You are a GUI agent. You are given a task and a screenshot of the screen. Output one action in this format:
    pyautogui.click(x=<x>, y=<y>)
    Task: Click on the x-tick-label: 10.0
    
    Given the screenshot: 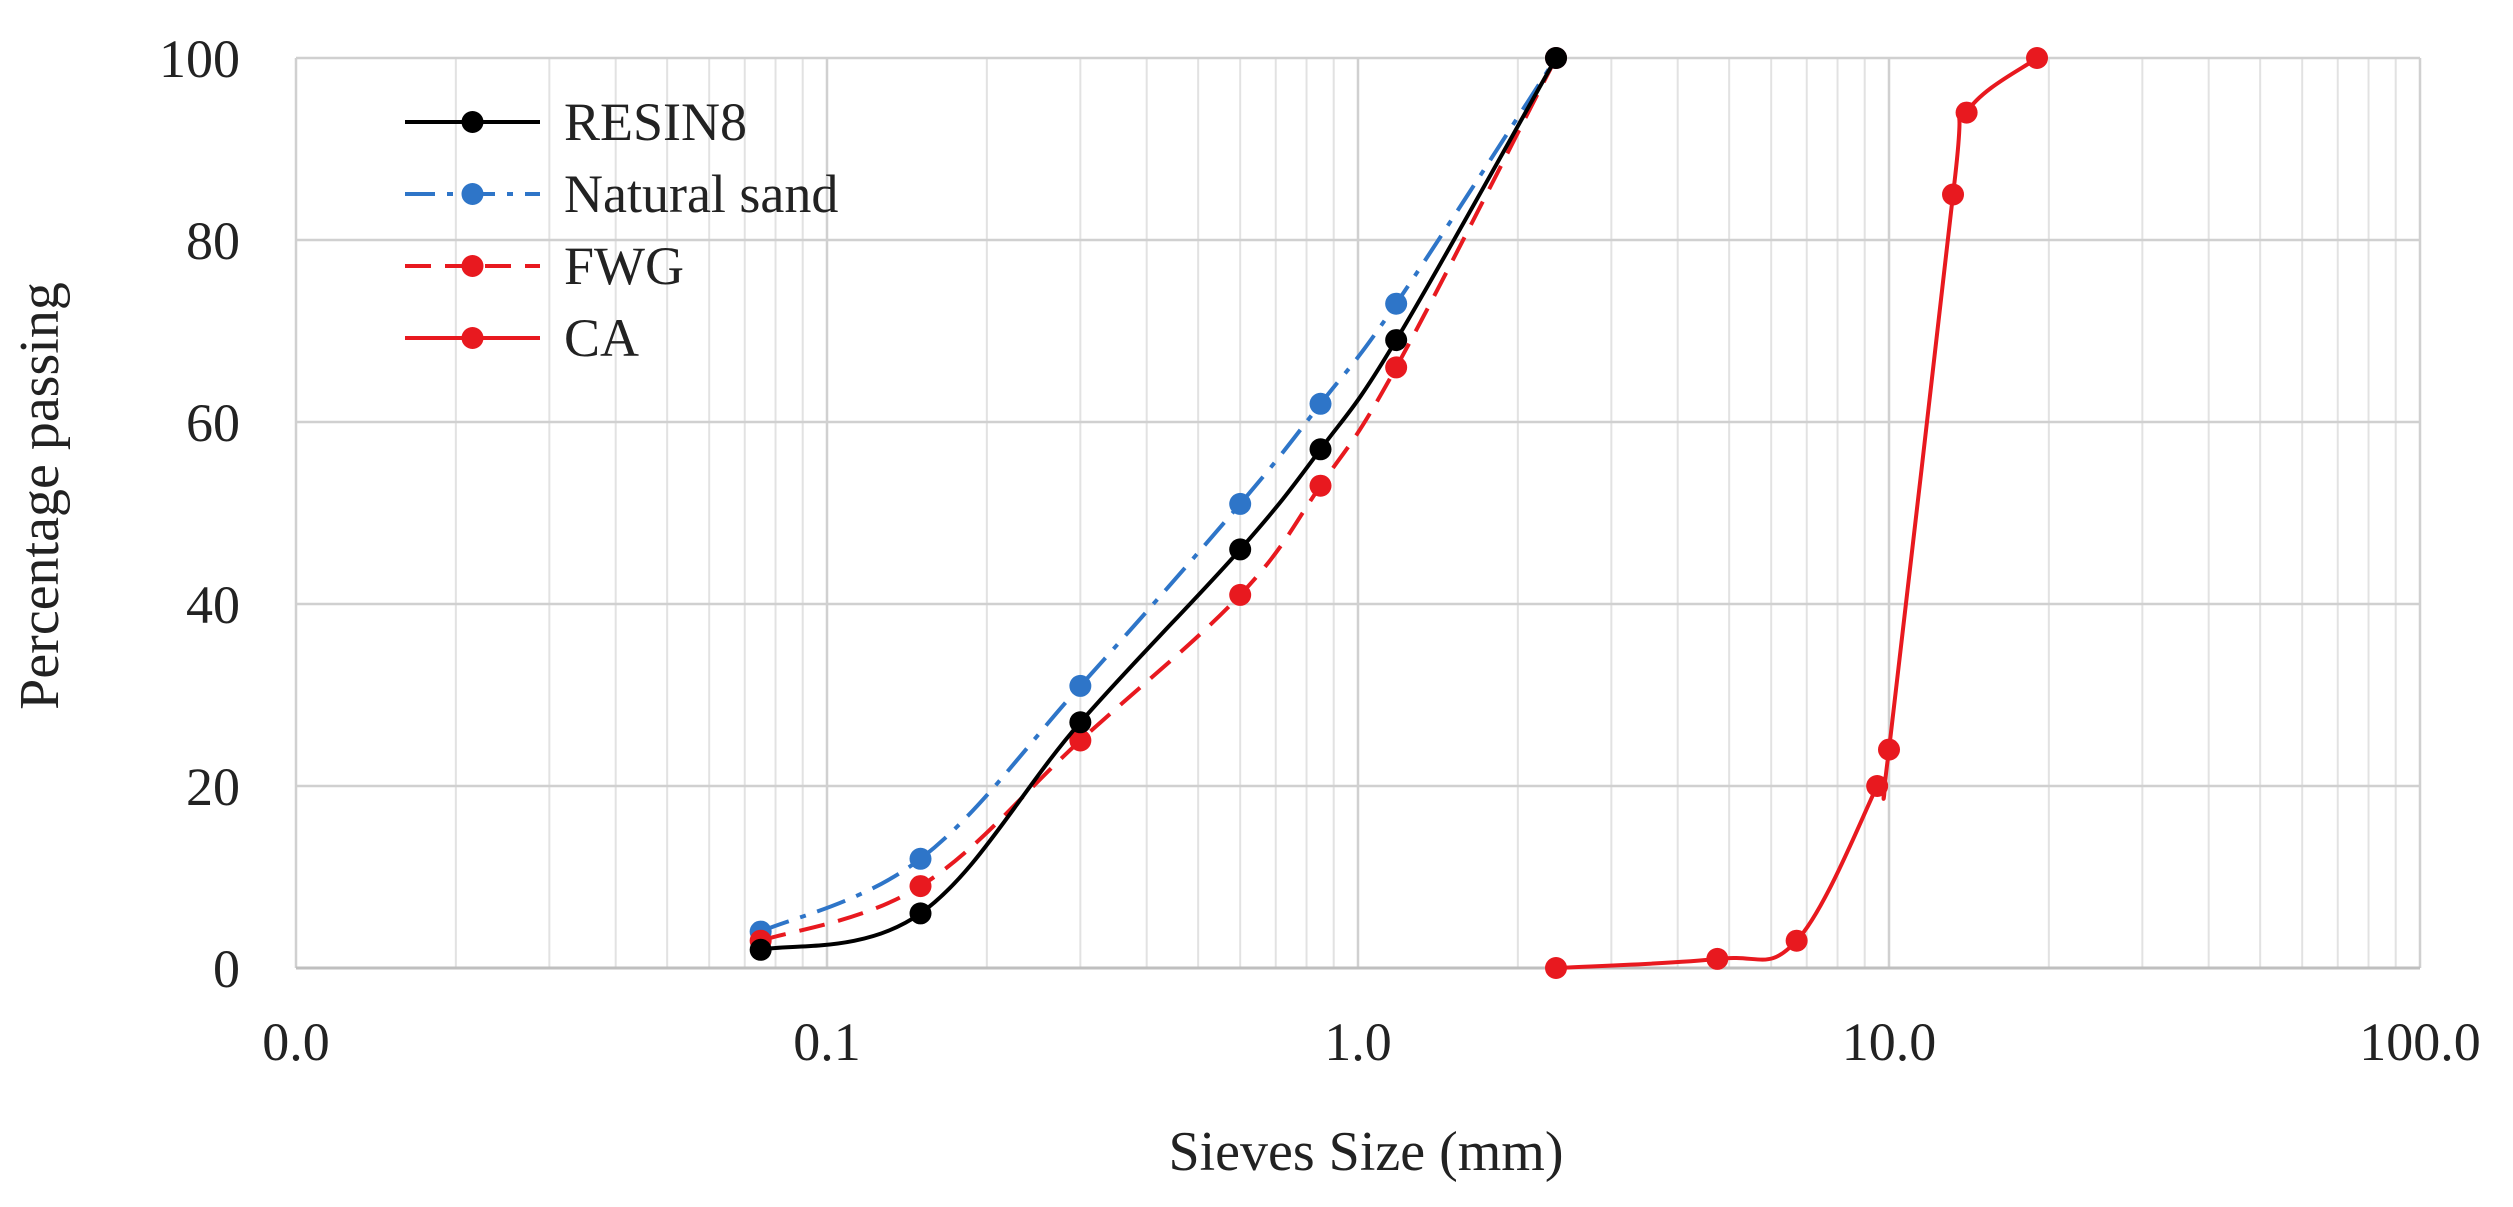 What is the action you would take?
    pyautogui.click(x=1889, y=1042)
    